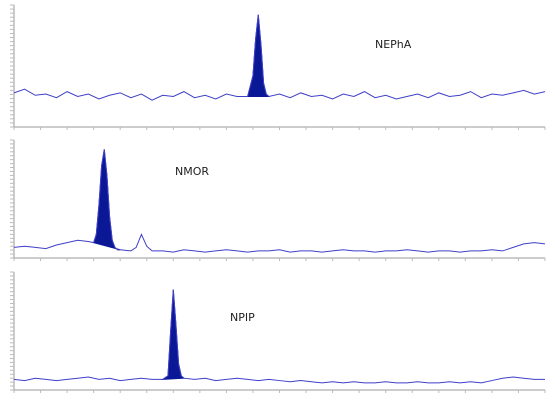 This screenshot has height=407, width=558. I want to click on compound-label: NMOR, so click(192, 171).